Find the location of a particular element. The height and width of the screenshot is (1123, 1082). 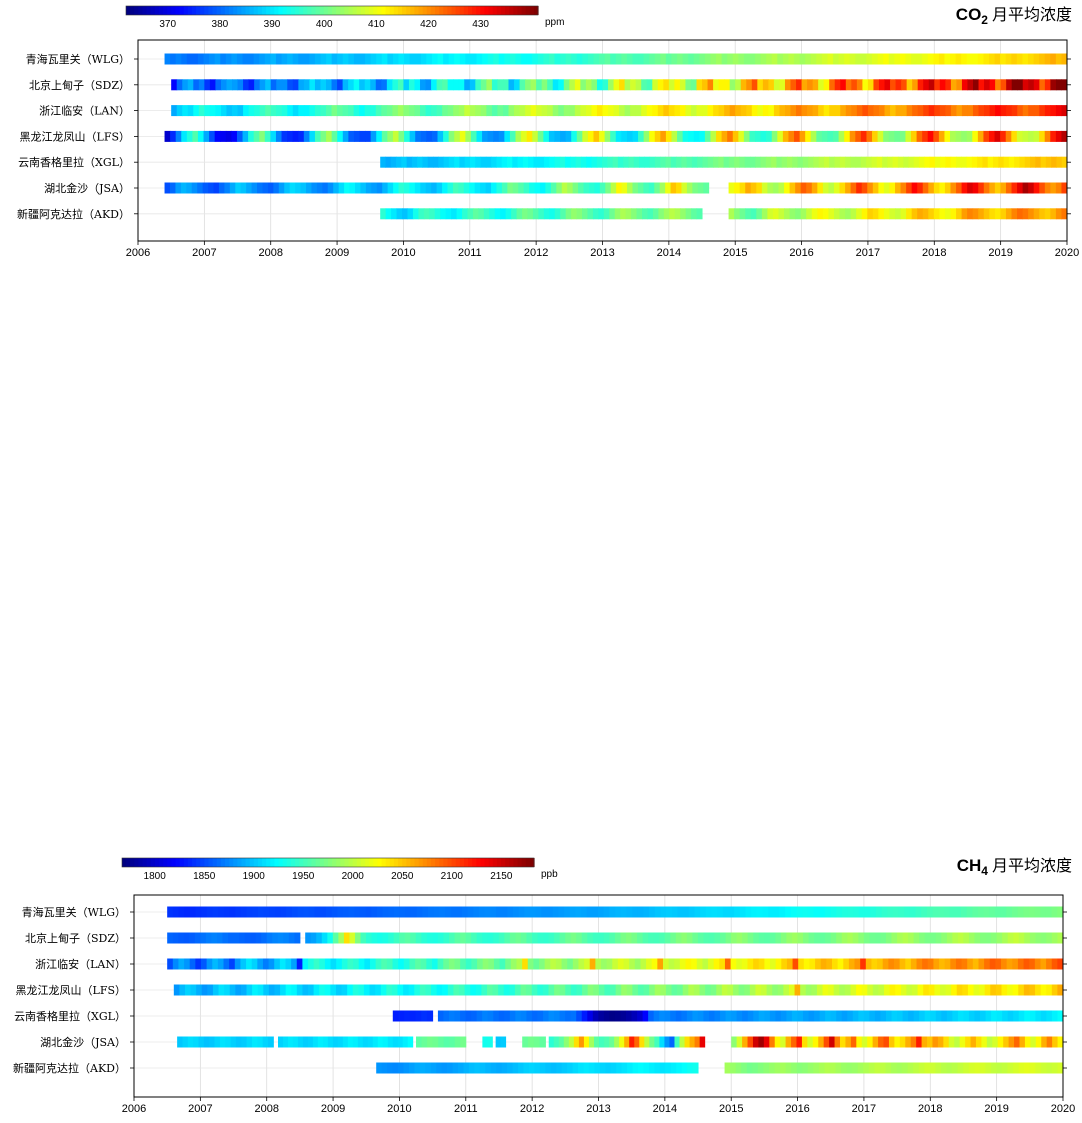

ch4-title-main: CH is located at coordinates (969, 865).